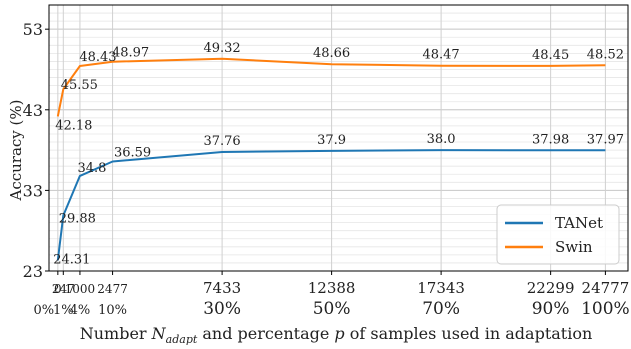 The width and height of the screenshot is (631, 349). Describe the element at coordinates (116, 333) in the screenshot. I see `x-axis-label-pre: Number` at that location.